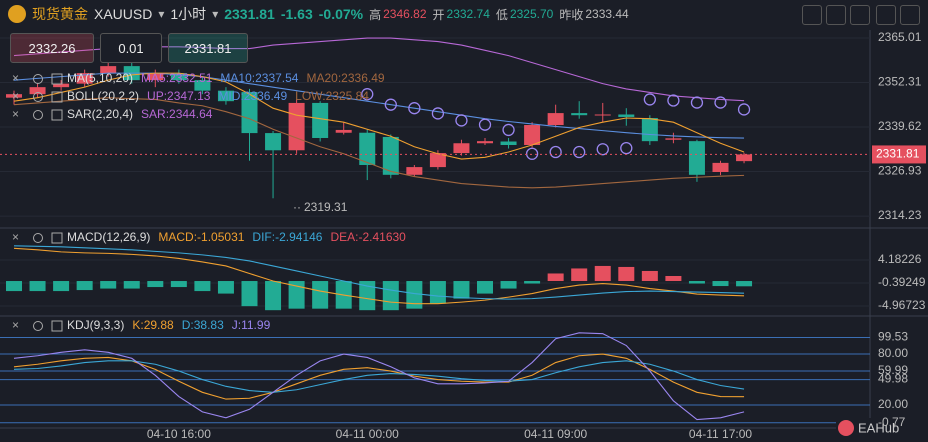 This screenshot has width=928, height=442. I want to click on indicator-value: DIF:-2.94146, so click(287, 237).